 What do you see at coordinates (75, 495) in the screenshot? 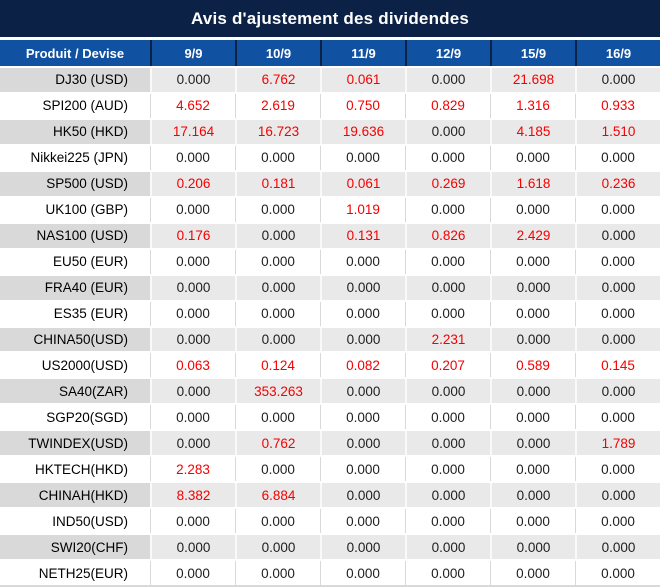
I see `product-cell: CHINAH(HKD)` at bounding box center [75, 495].